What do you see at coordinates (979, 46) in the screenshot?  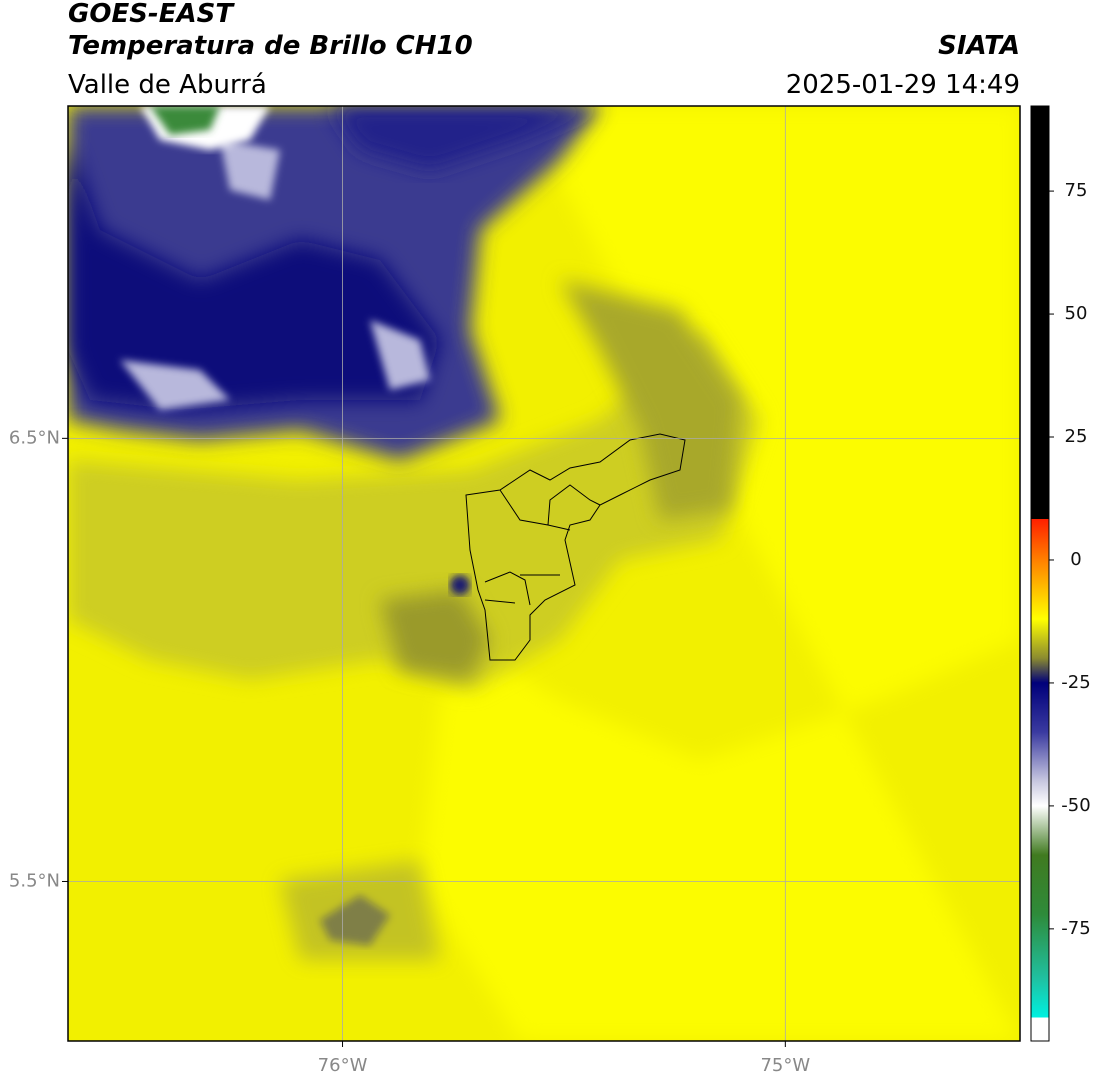 I see `source: SIATA` at bounding box center [979, 46].